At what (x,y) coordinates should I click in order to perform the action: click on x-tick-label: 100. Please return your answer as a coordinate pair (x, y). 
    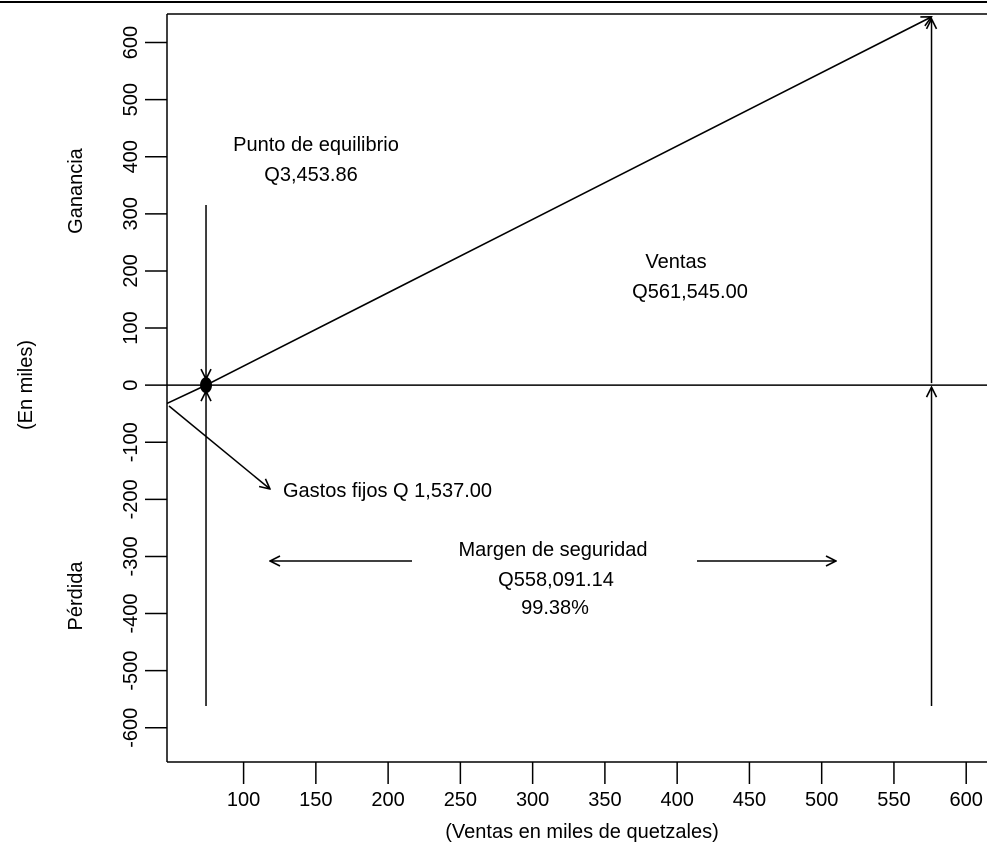
    Looking at the image, I should click on (243, 800).